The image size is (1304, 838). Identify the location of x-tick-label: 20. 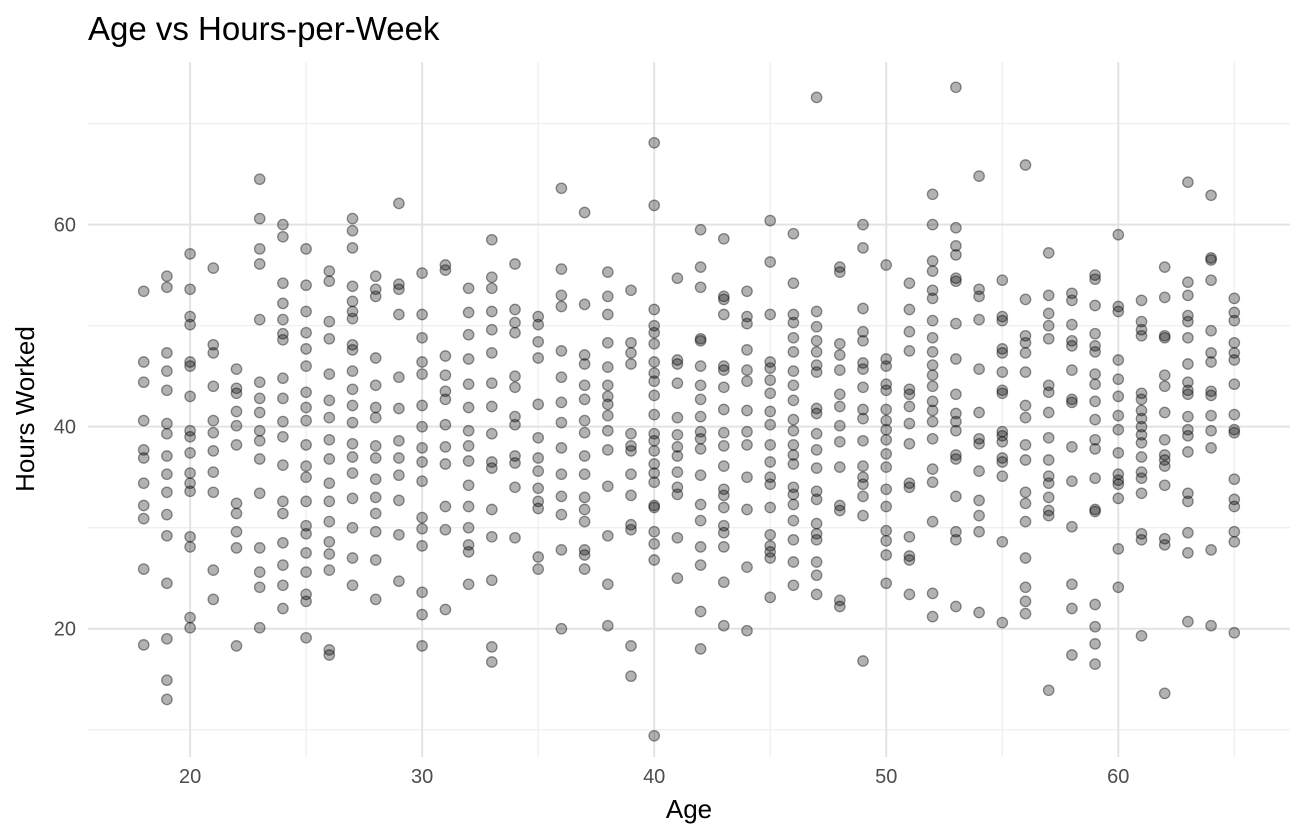
(190, 777).